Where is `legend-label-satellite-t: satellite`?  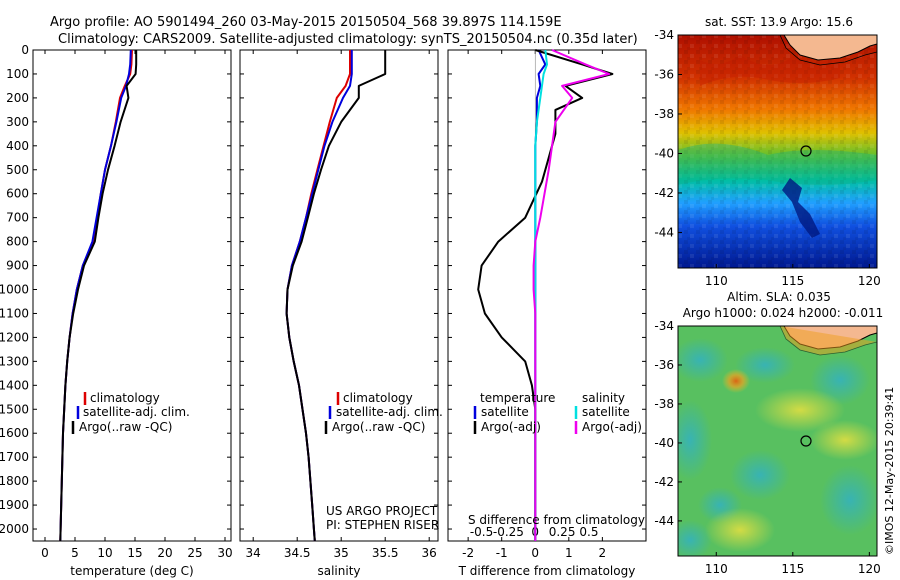
legend-label-satellite-t: satellite is located at coordinates (505, 412).